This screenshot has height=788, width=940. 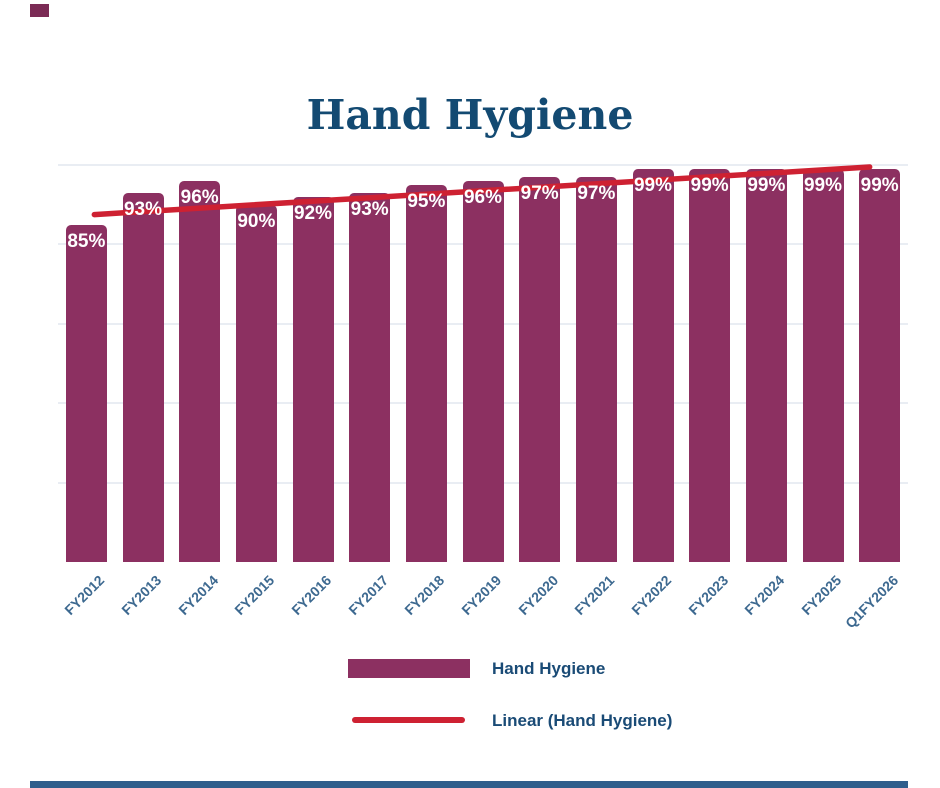 I want to click on brand-footer-bar, so click(x=469, y=784).